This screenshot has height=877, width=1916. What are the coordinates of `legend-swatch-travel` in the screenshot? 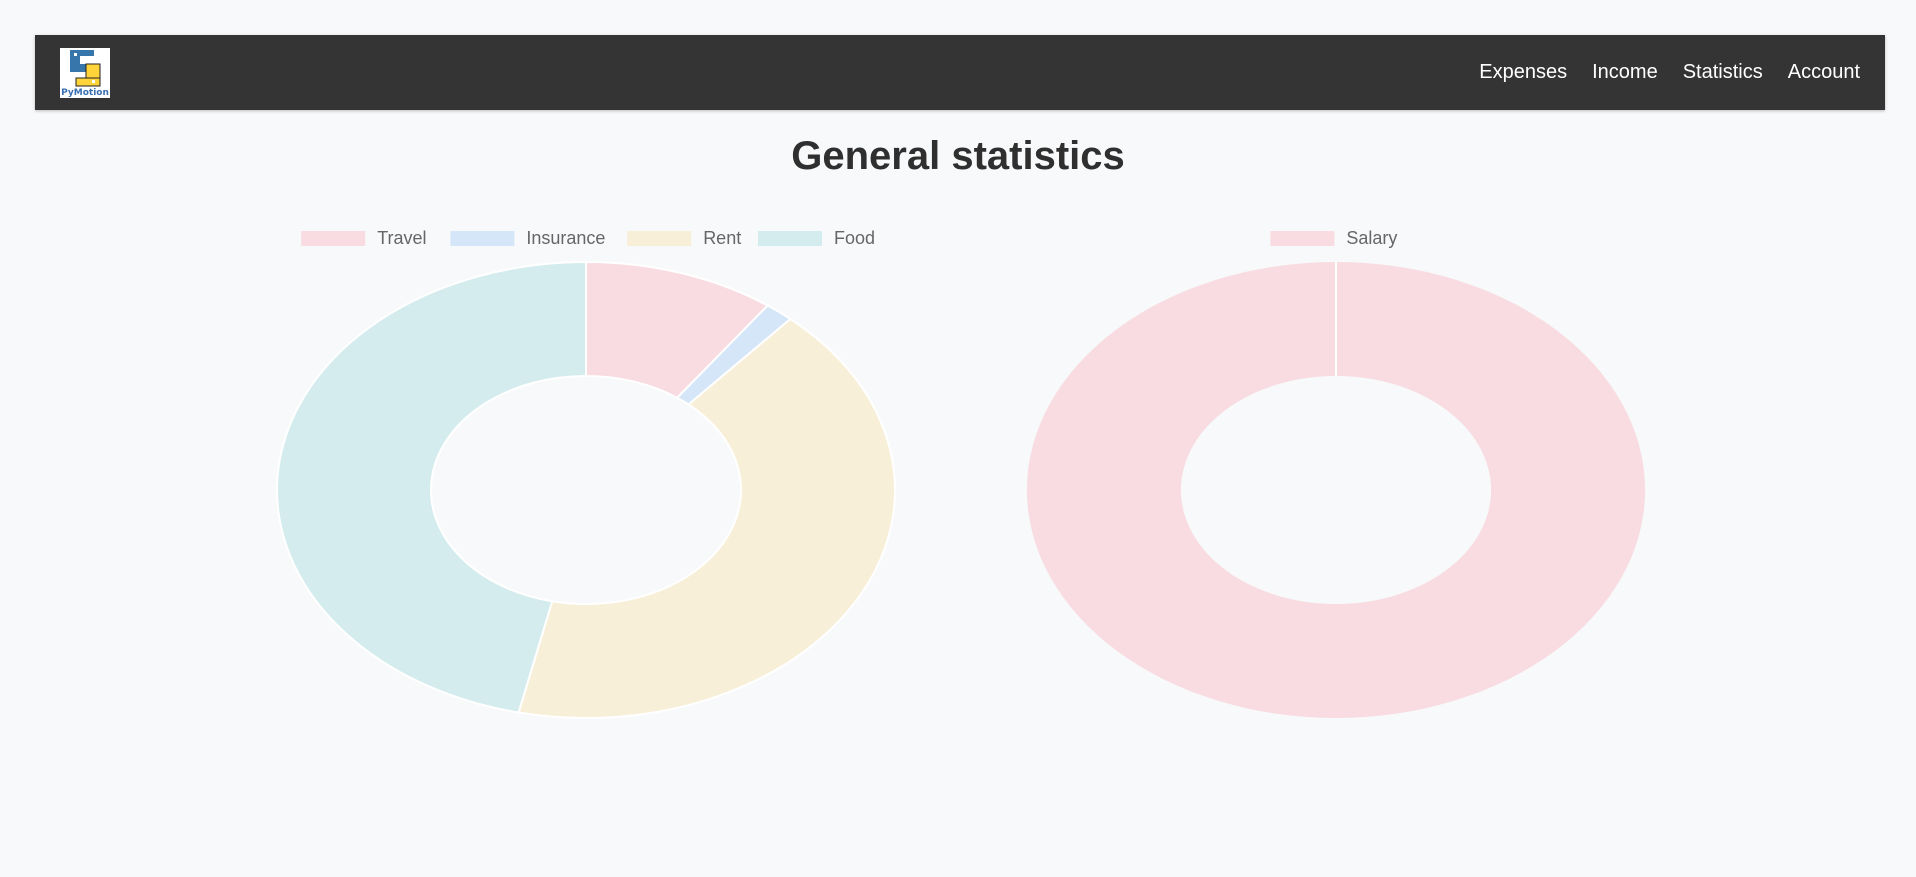 It's located at (333, 238).